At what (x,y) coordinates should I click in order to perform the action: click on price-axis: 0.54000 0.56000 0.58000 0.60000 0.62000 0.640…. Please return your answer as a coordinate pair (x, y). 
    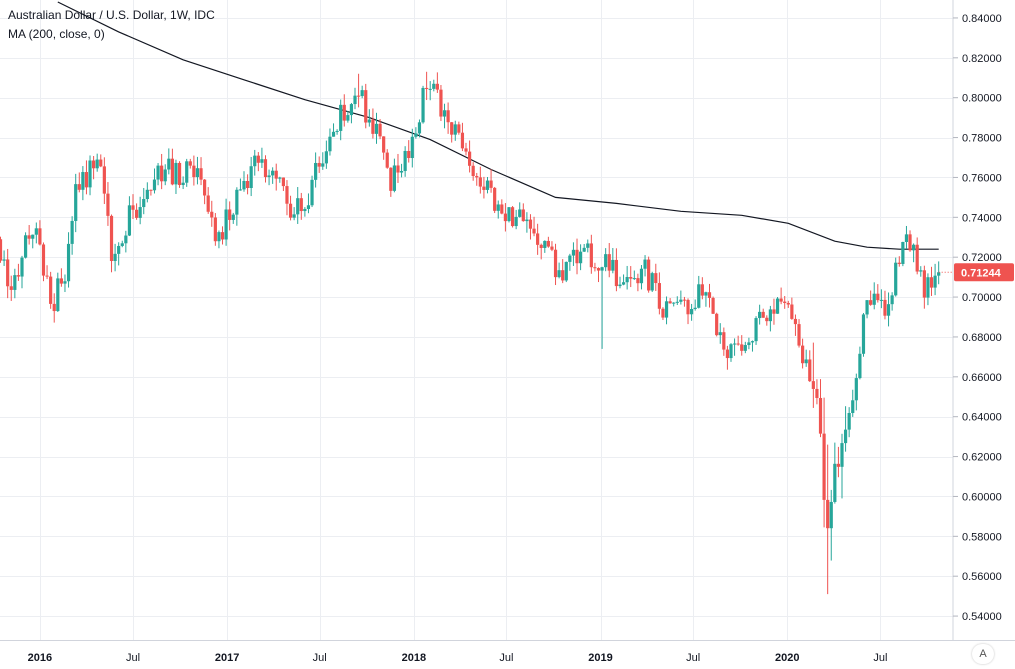
    Looking at the image, I should click on (977, 318).